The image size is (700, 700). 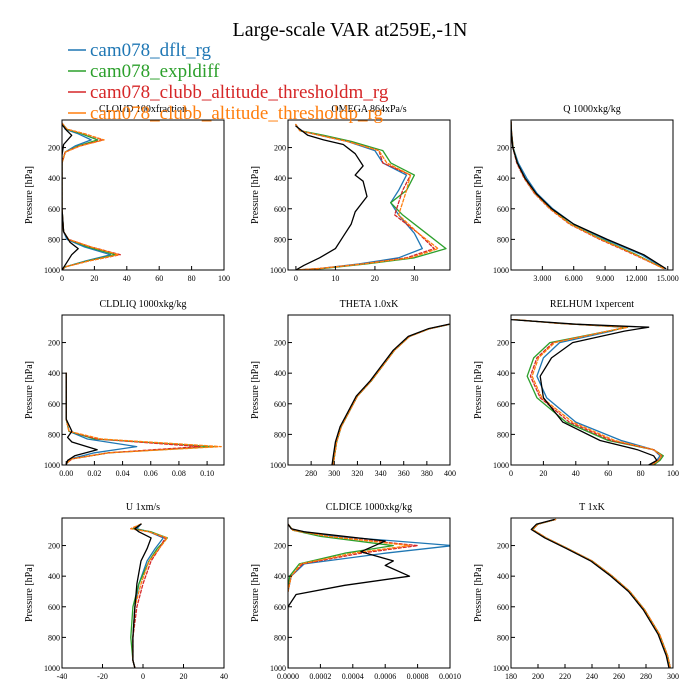 I want to click on x-tick-label: 0.06, so click(x=151, y=473).